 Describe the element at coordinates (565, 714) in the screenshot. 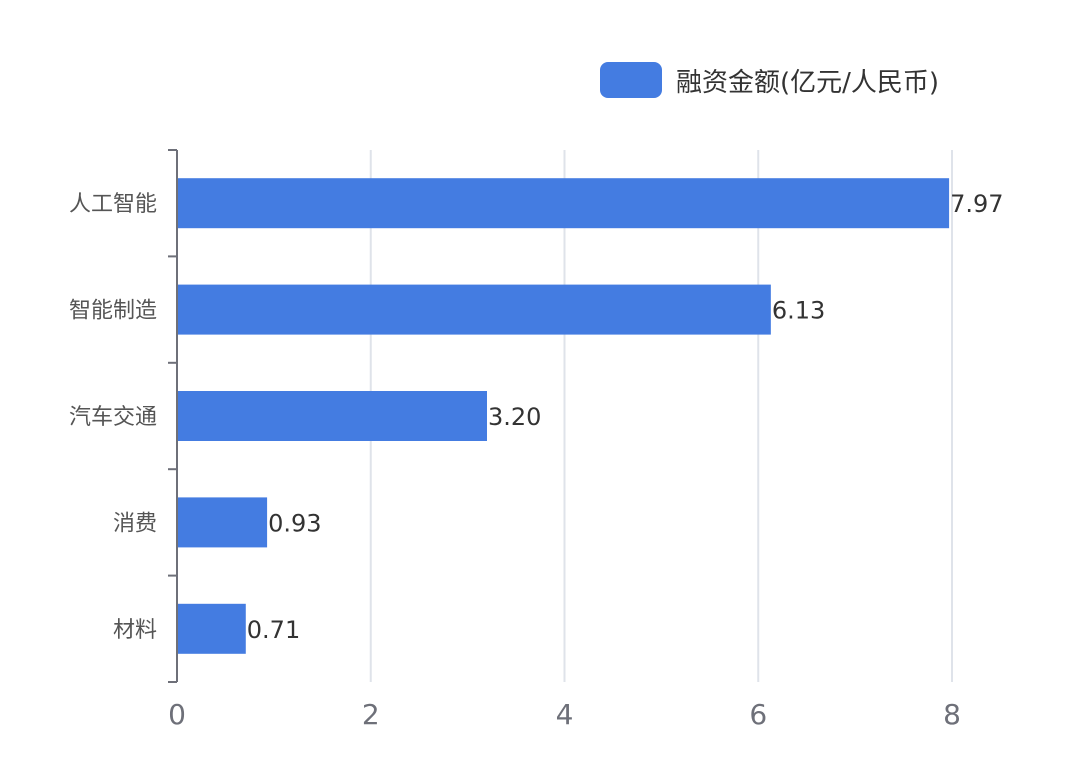

I see `x-tick-label: 4` at that location.